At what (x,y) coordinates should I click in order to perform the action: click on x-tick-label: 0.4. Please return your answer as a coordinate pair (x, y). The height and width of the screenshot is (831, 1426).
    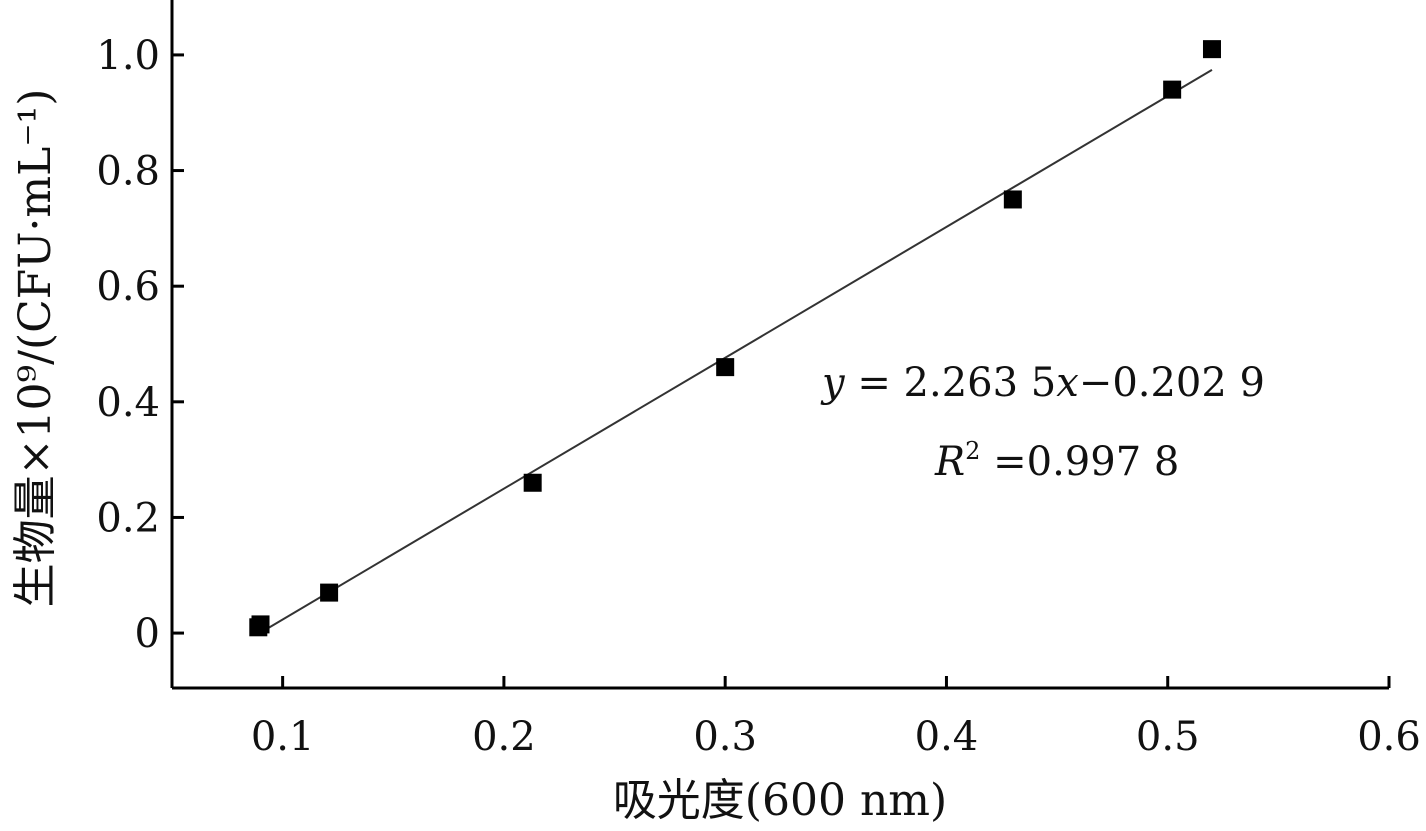
    Looking at the image, I should click on (947, 737).